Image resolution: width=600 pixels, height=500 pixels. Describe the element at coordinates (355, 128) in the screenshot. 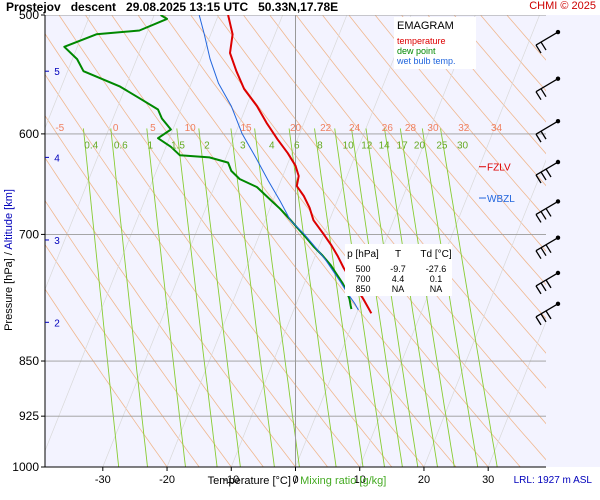

I see `dry-adiabat-label: 24` at that location.